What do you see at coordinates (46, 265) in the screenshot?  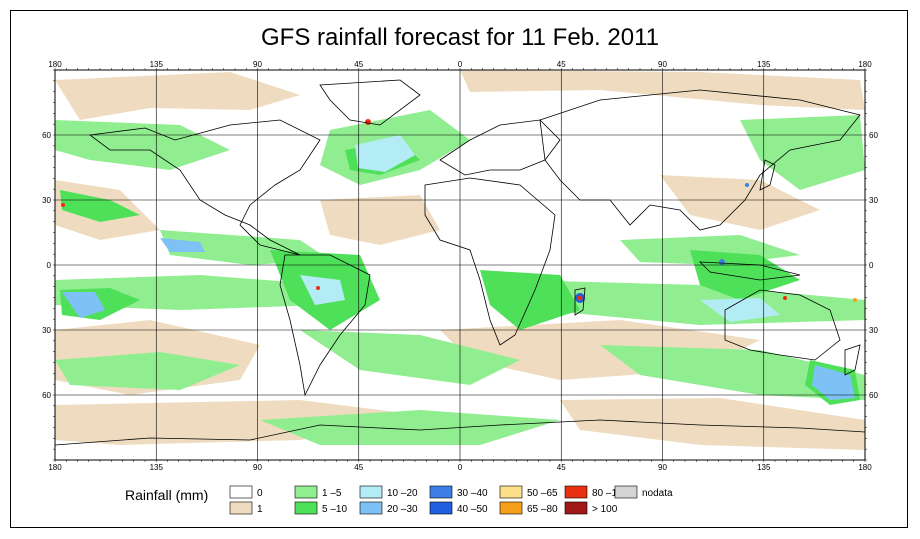 I see `left-tick-labels: 60 30 0 30 60` at bounding box center [46, 265].